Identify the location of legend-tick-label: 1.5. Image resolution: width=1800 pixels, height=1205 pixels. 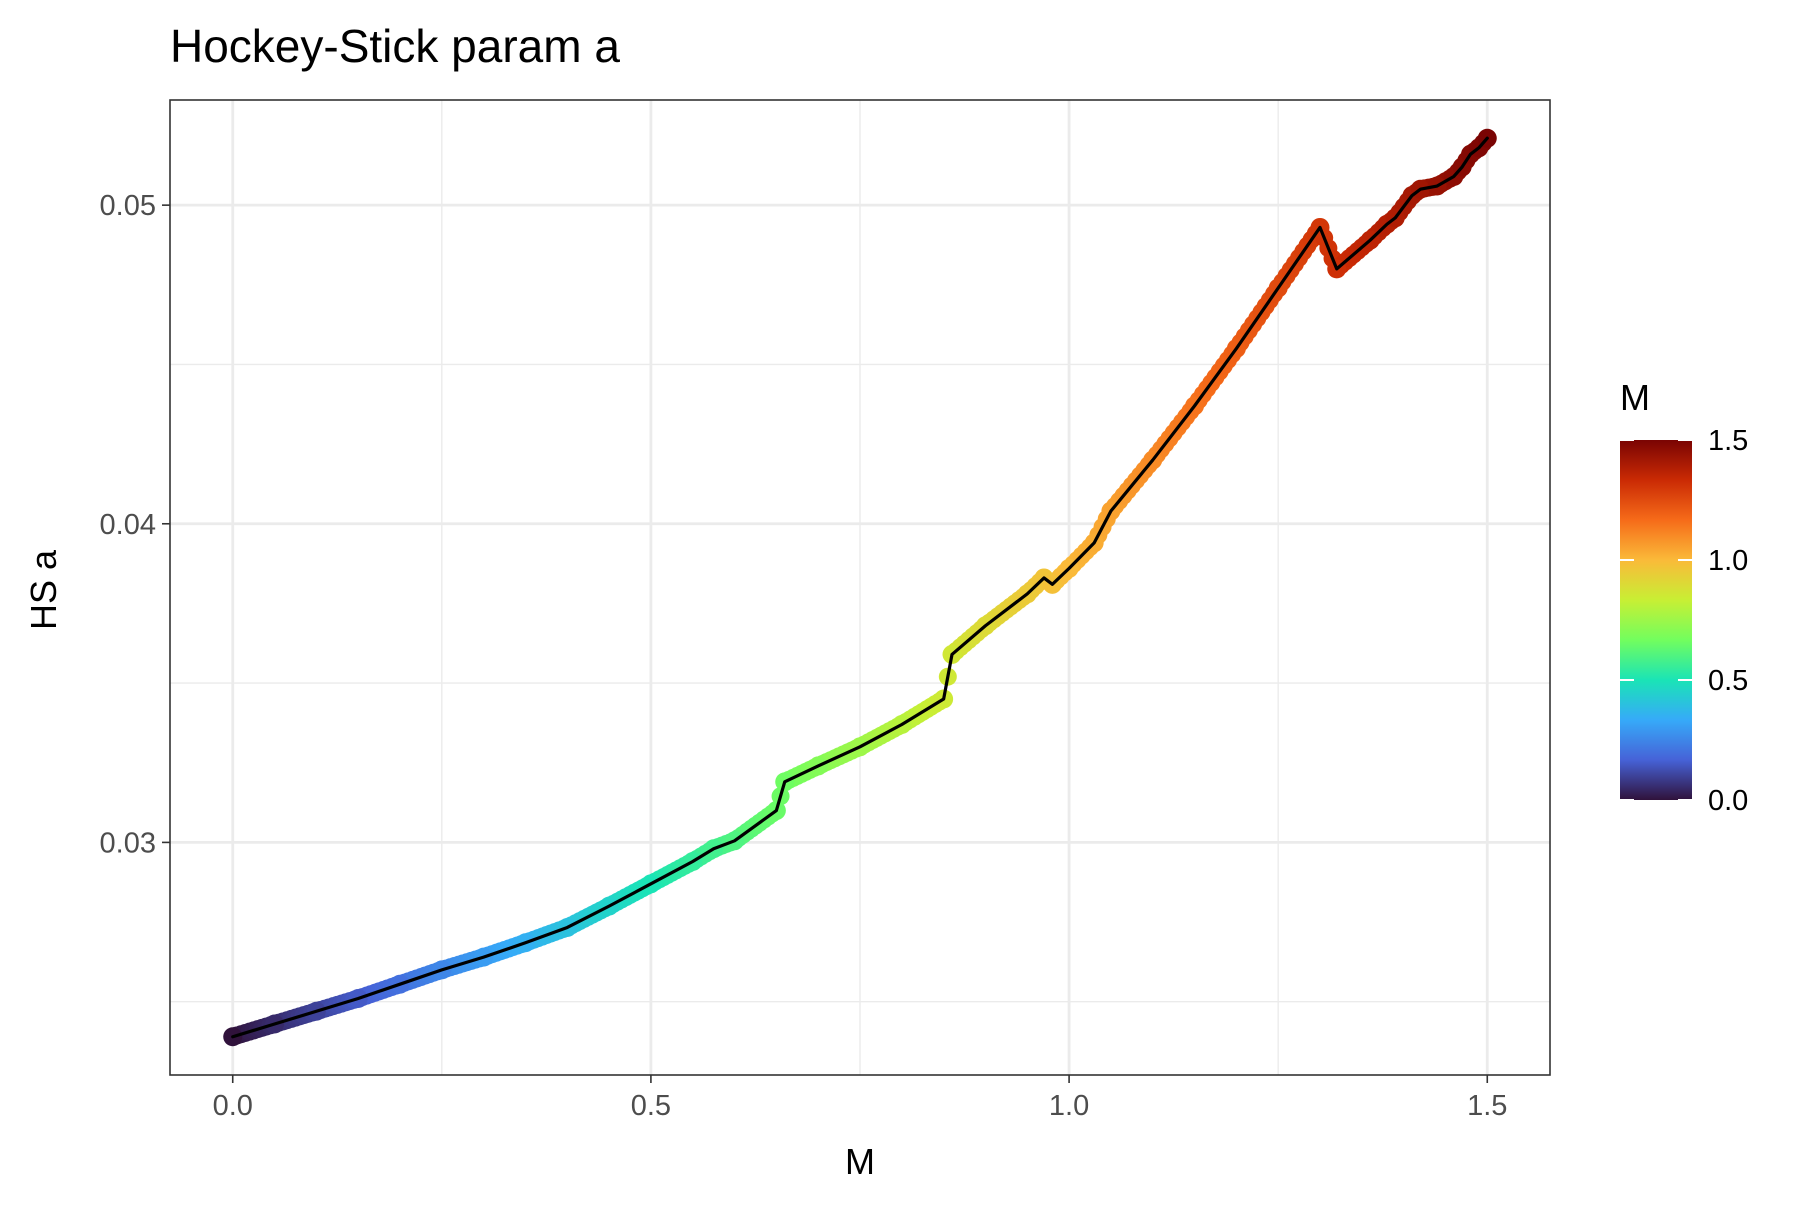
(1728, 441).